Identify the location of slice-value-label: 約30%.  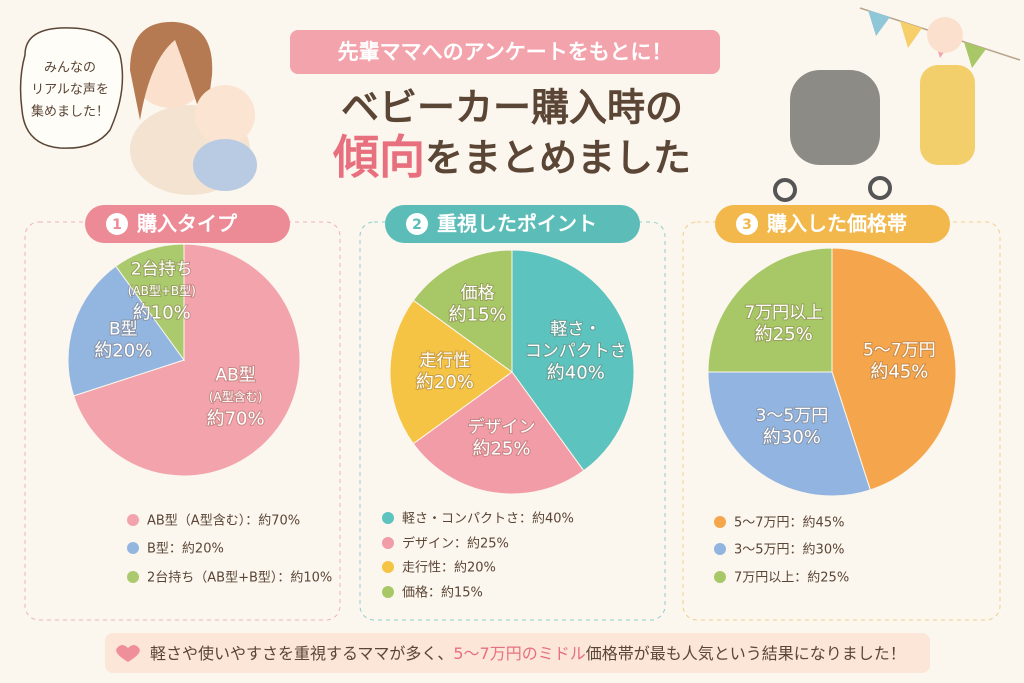
(792, 437).